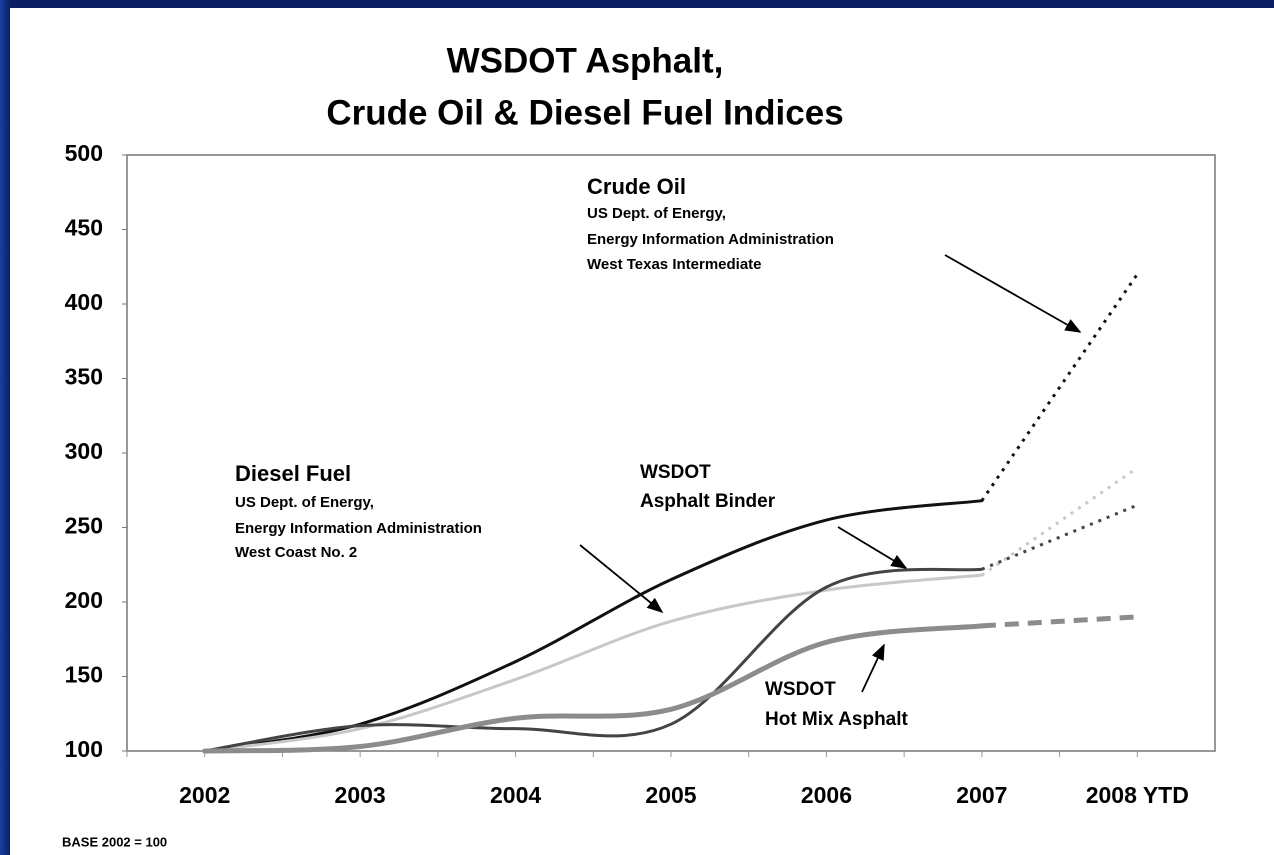  Describe the element at coordinates (708, 501) in the screenshot. I see `annotation: Asphalt Binder` at that location.